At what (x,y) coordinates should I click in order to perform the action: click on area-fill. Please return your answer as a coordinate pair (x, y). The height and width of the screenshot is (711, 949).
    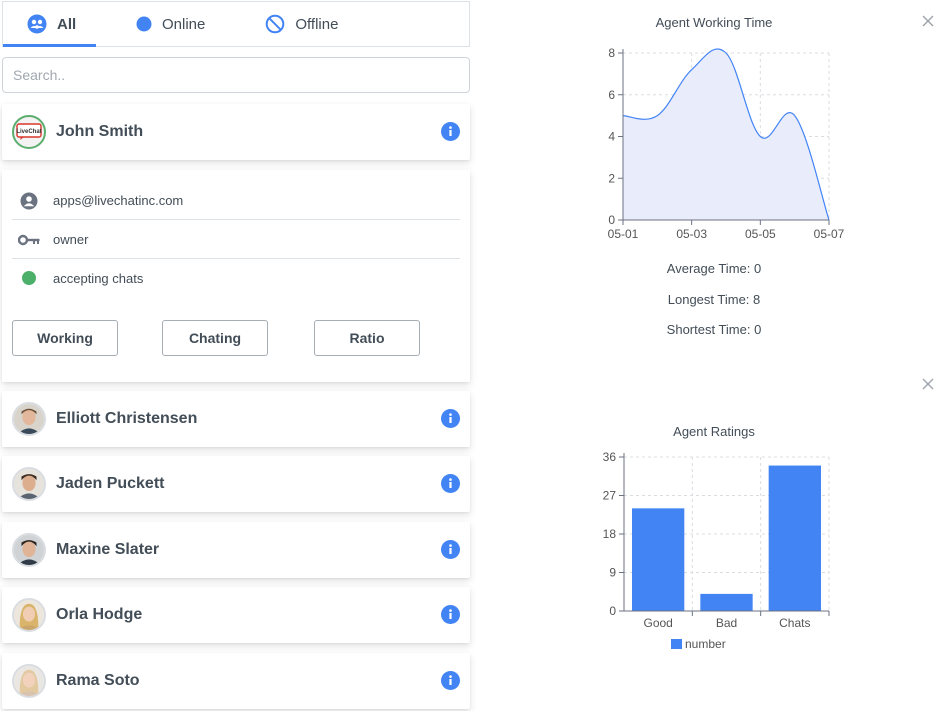
    Looking at the image, I should click on (726, 134).